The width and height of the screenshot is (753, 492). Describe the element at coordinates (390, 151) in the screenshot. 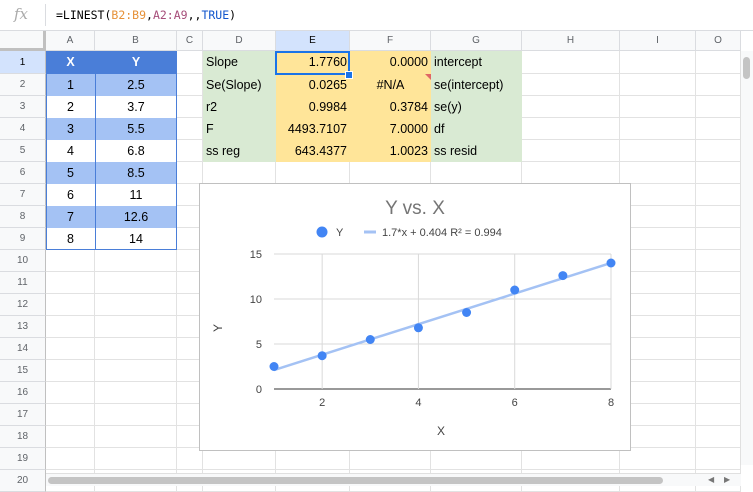

I see `cell-f5: 1.0023` at that location.